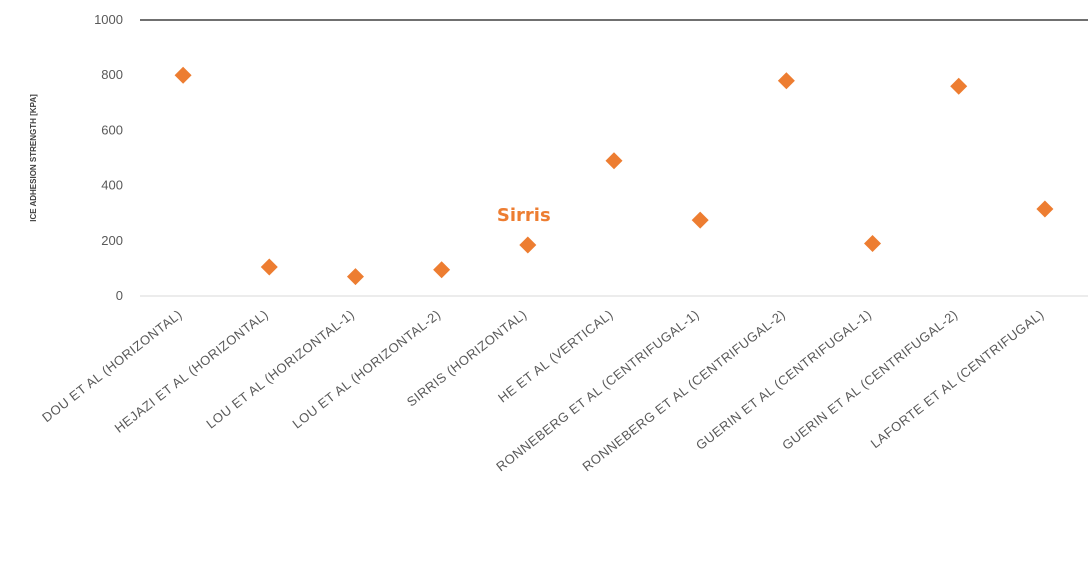  Describe the element at coordinates (108, 157) in the screenshot. I see `y-tick-labels: 0 200 400 600 800 1000` at that location.